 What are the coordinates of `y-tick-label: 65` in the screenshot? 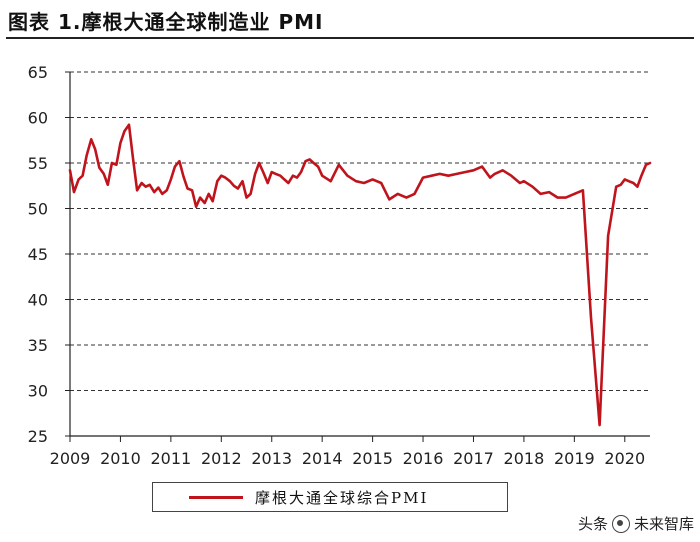 It's located at (38, 72).